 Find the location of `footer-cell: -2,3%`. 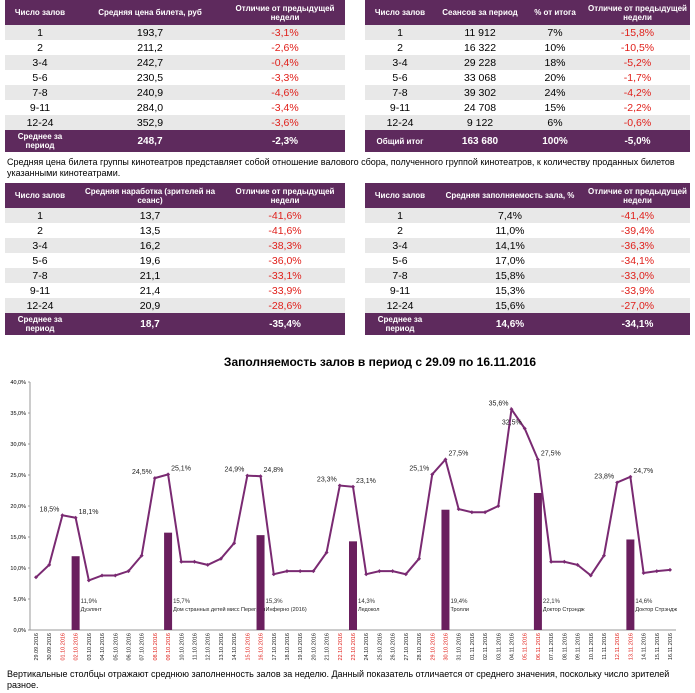

footer-cell: -2,3% is located at coordinates (285, 141).